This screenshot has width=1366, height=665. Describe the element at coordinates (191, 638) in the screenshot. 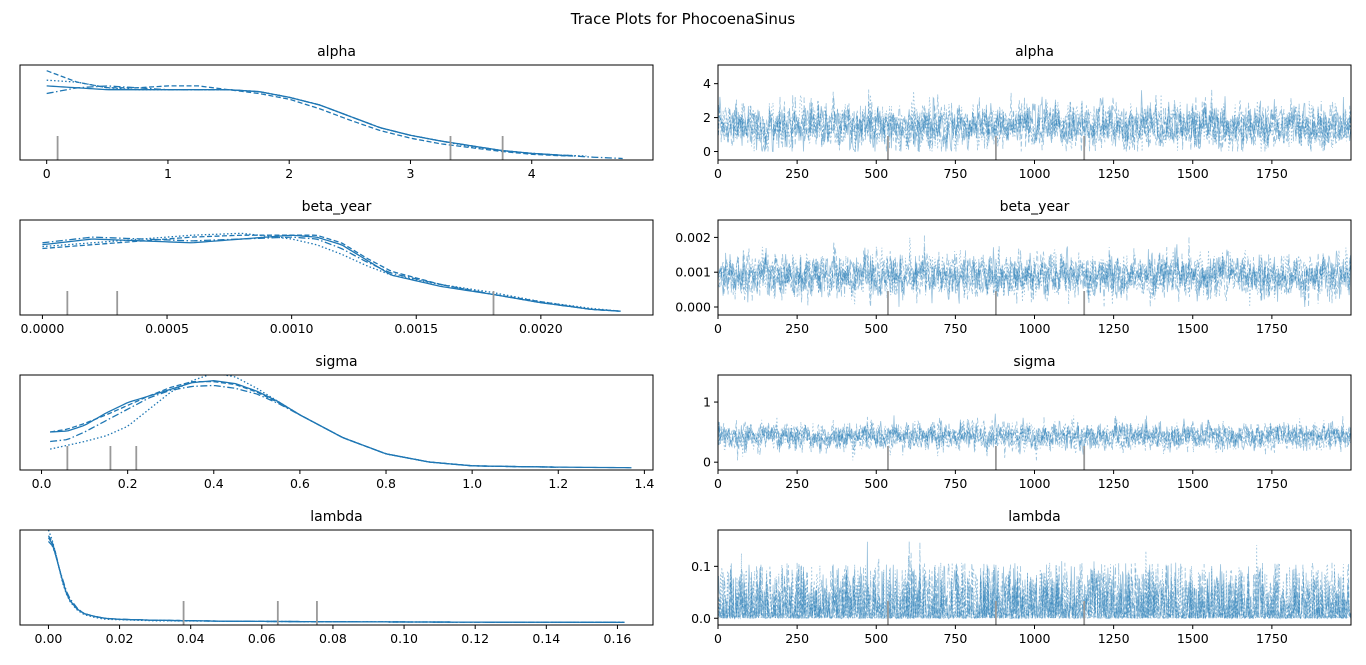

I see `x-tick-label: 0.04` at that location.